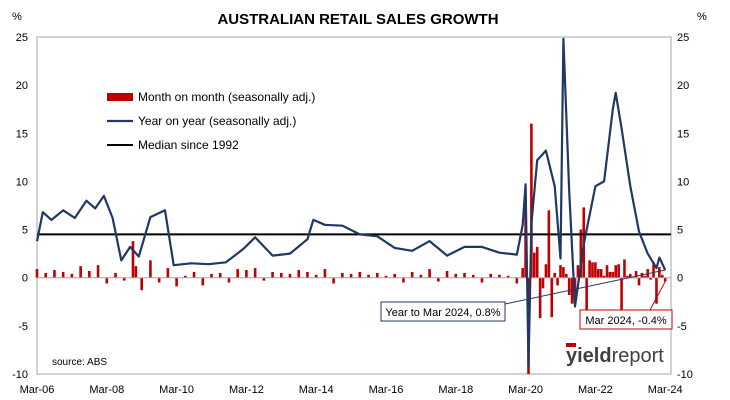 This screenshot has height=400, width=730. What do you see at coordinates (680, 279) in the screenshot?
I see `y-tick-right: 0` at bounding box center [680, 279].